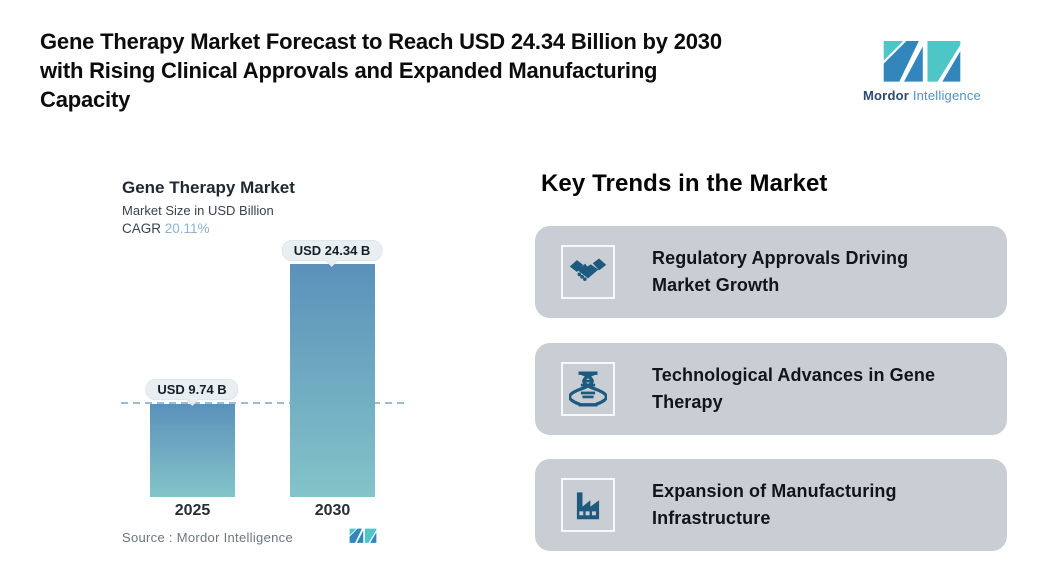  I want to click on brand-name: Mordor Intelligence, so click(922, 95).